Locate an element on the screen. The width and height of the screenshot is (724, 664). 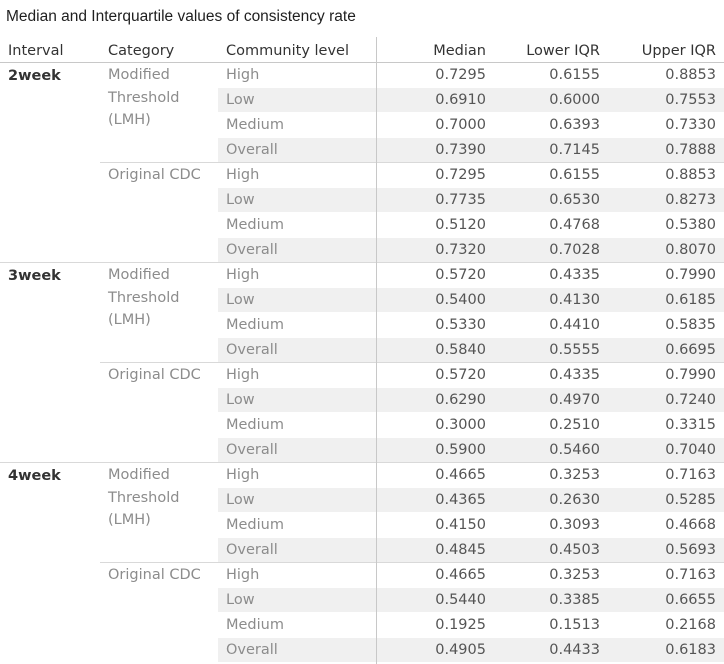
median-cell: 0.6910 is located at coordinates (460, 100).